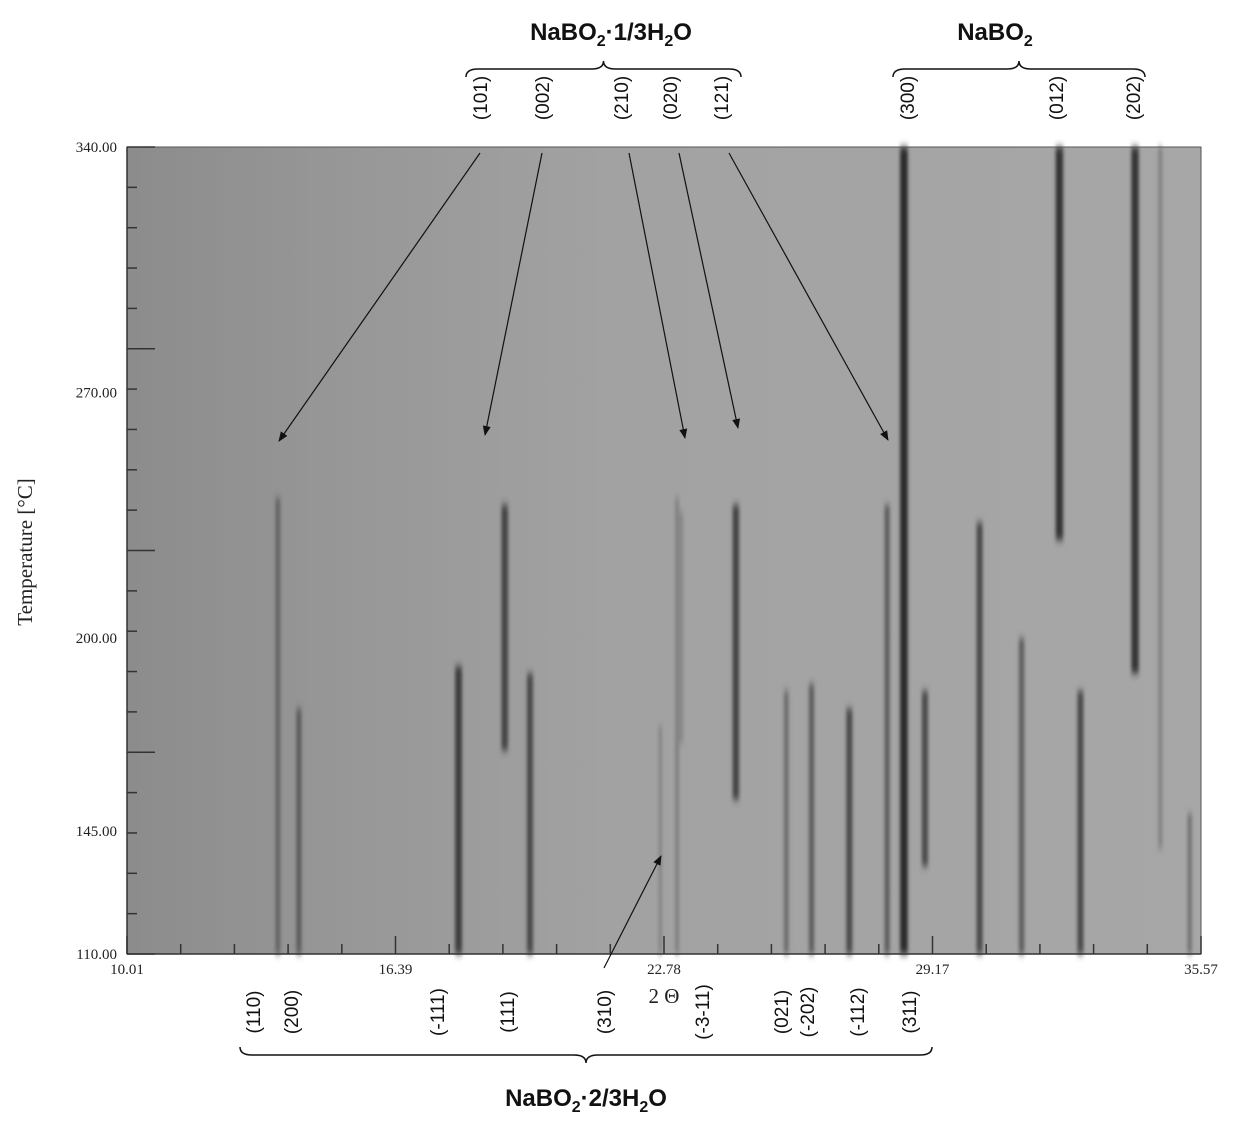 This screenshot has height=1121, width=1234. Describe the element at coordinates (438, 1012) in the screenshot. I see `hkl-label-2-3-hydrate-2: (-111)` at that location.